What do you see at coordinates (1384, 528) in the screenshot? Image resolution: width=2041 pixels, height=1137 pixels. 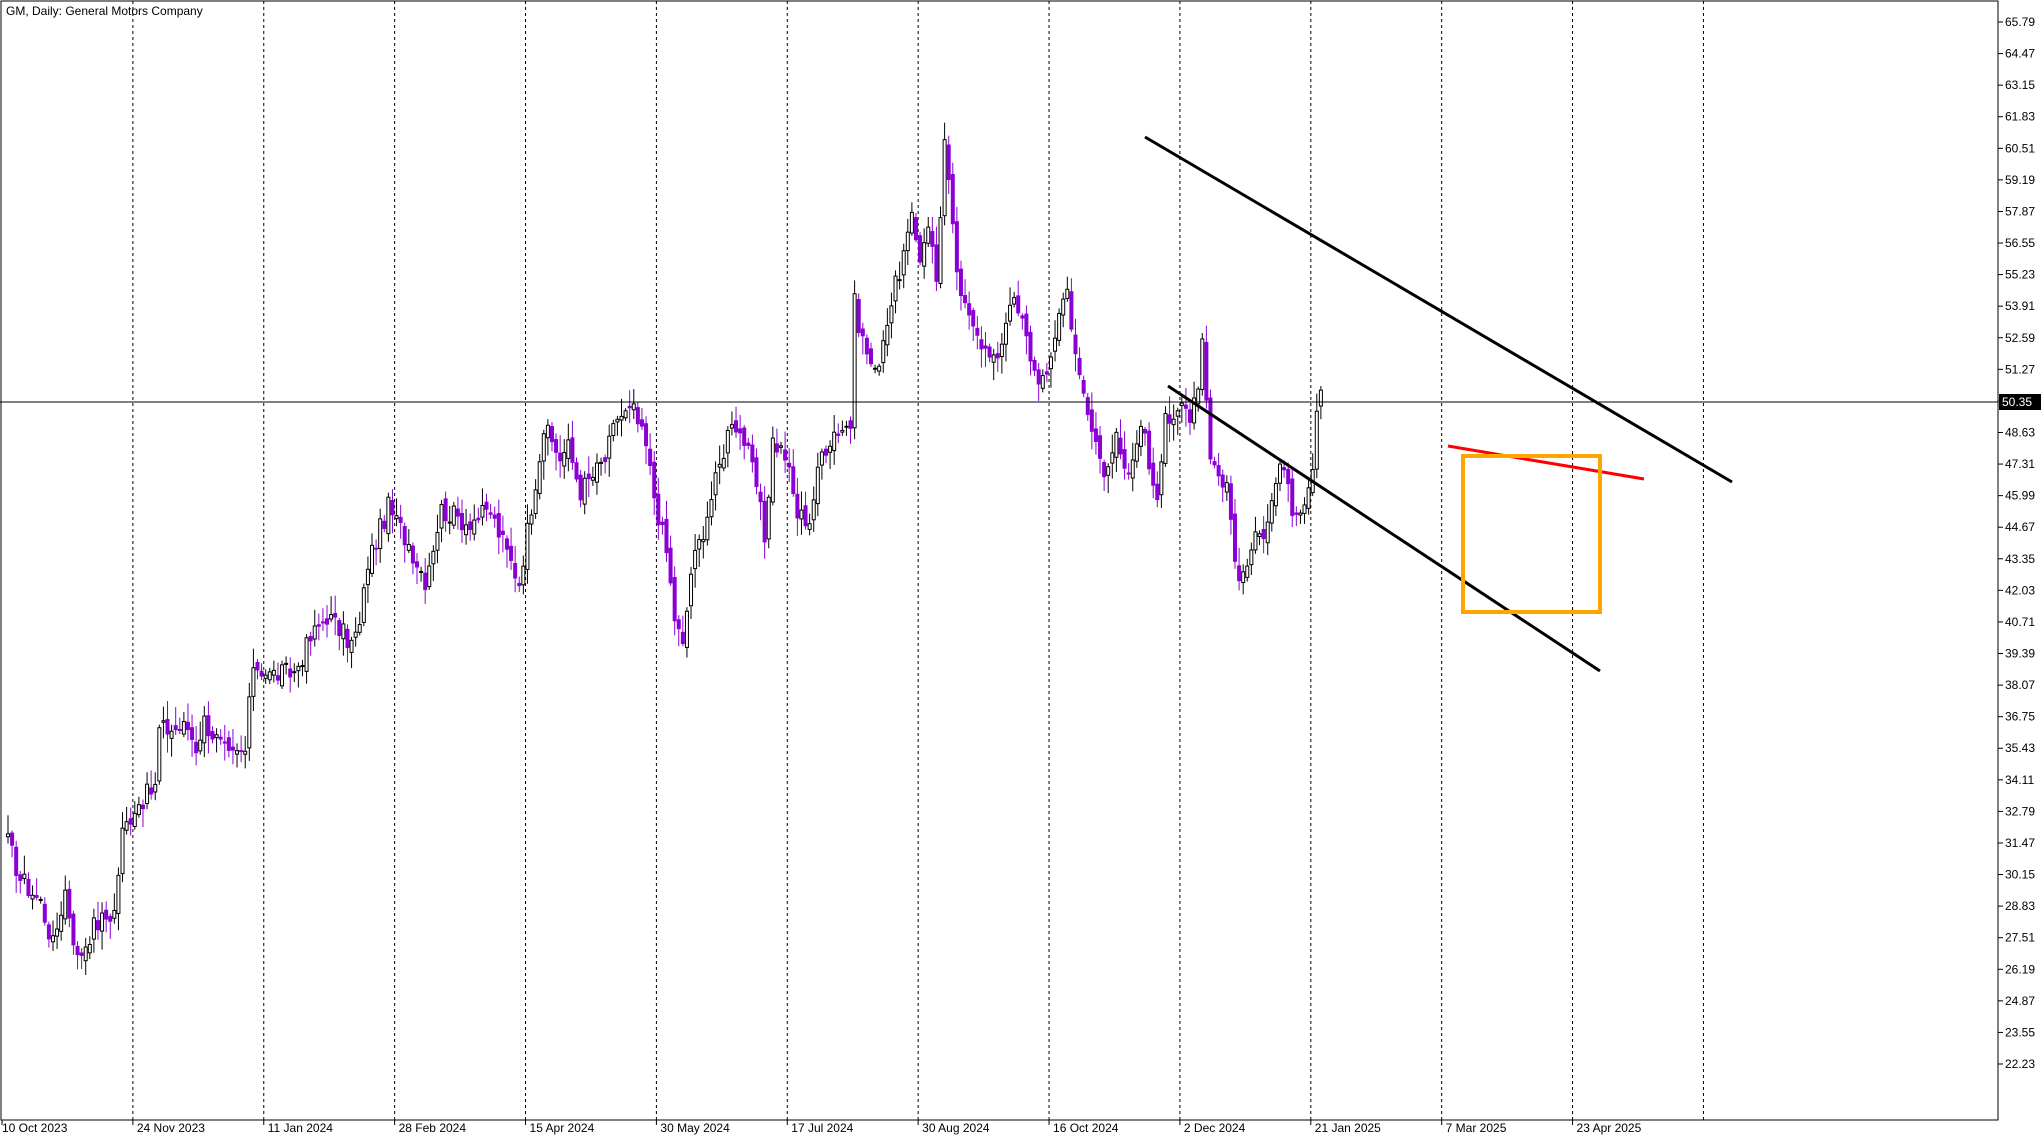 I see `channel-lower-line` at bounding box center [1384, 528].